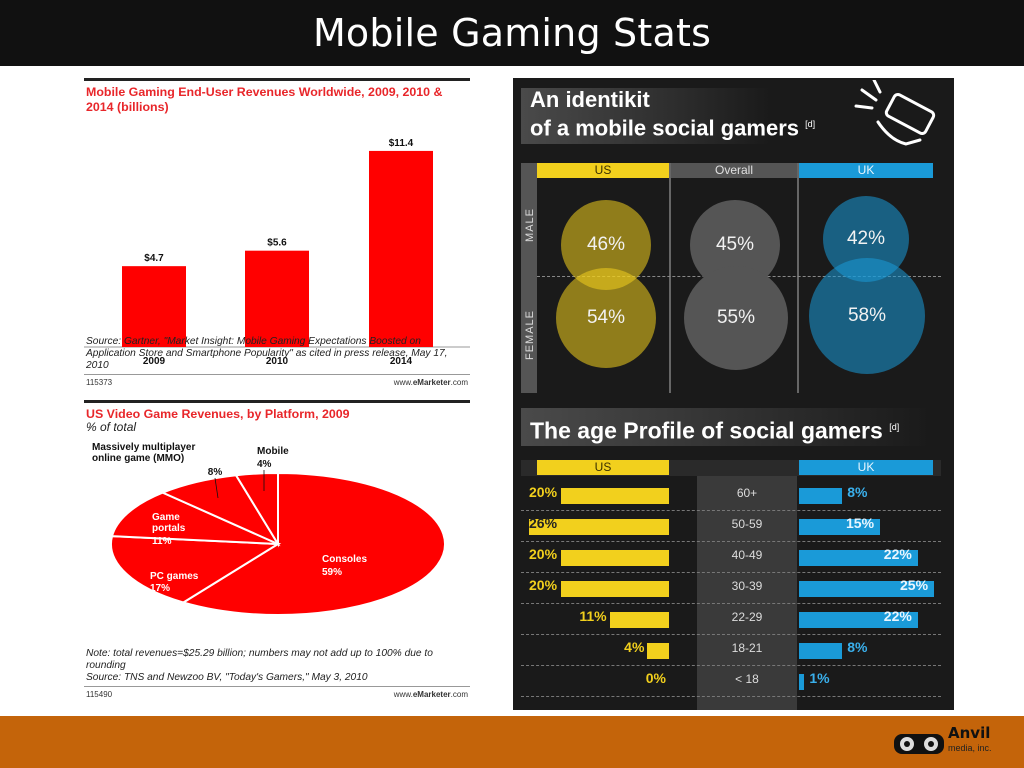 Image resolution: width=1024 pixels, height=768 pixels. I want to click on title-bar: Mobile Gaming Stats, so click(512, 33).